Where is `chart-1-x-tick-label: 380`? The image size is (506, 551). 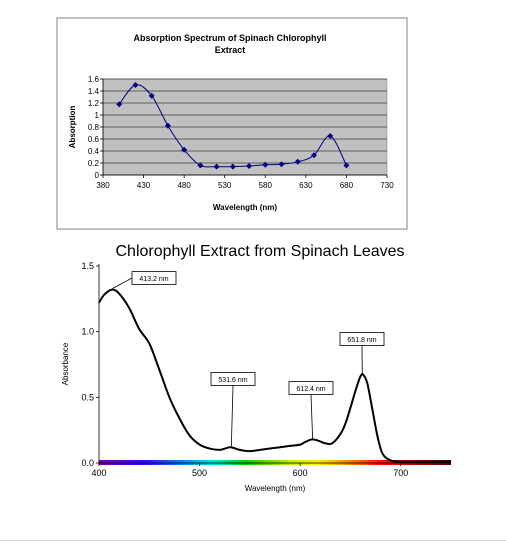 chart-1-x-tick-label: 380 is located at coordinates (103, 185).